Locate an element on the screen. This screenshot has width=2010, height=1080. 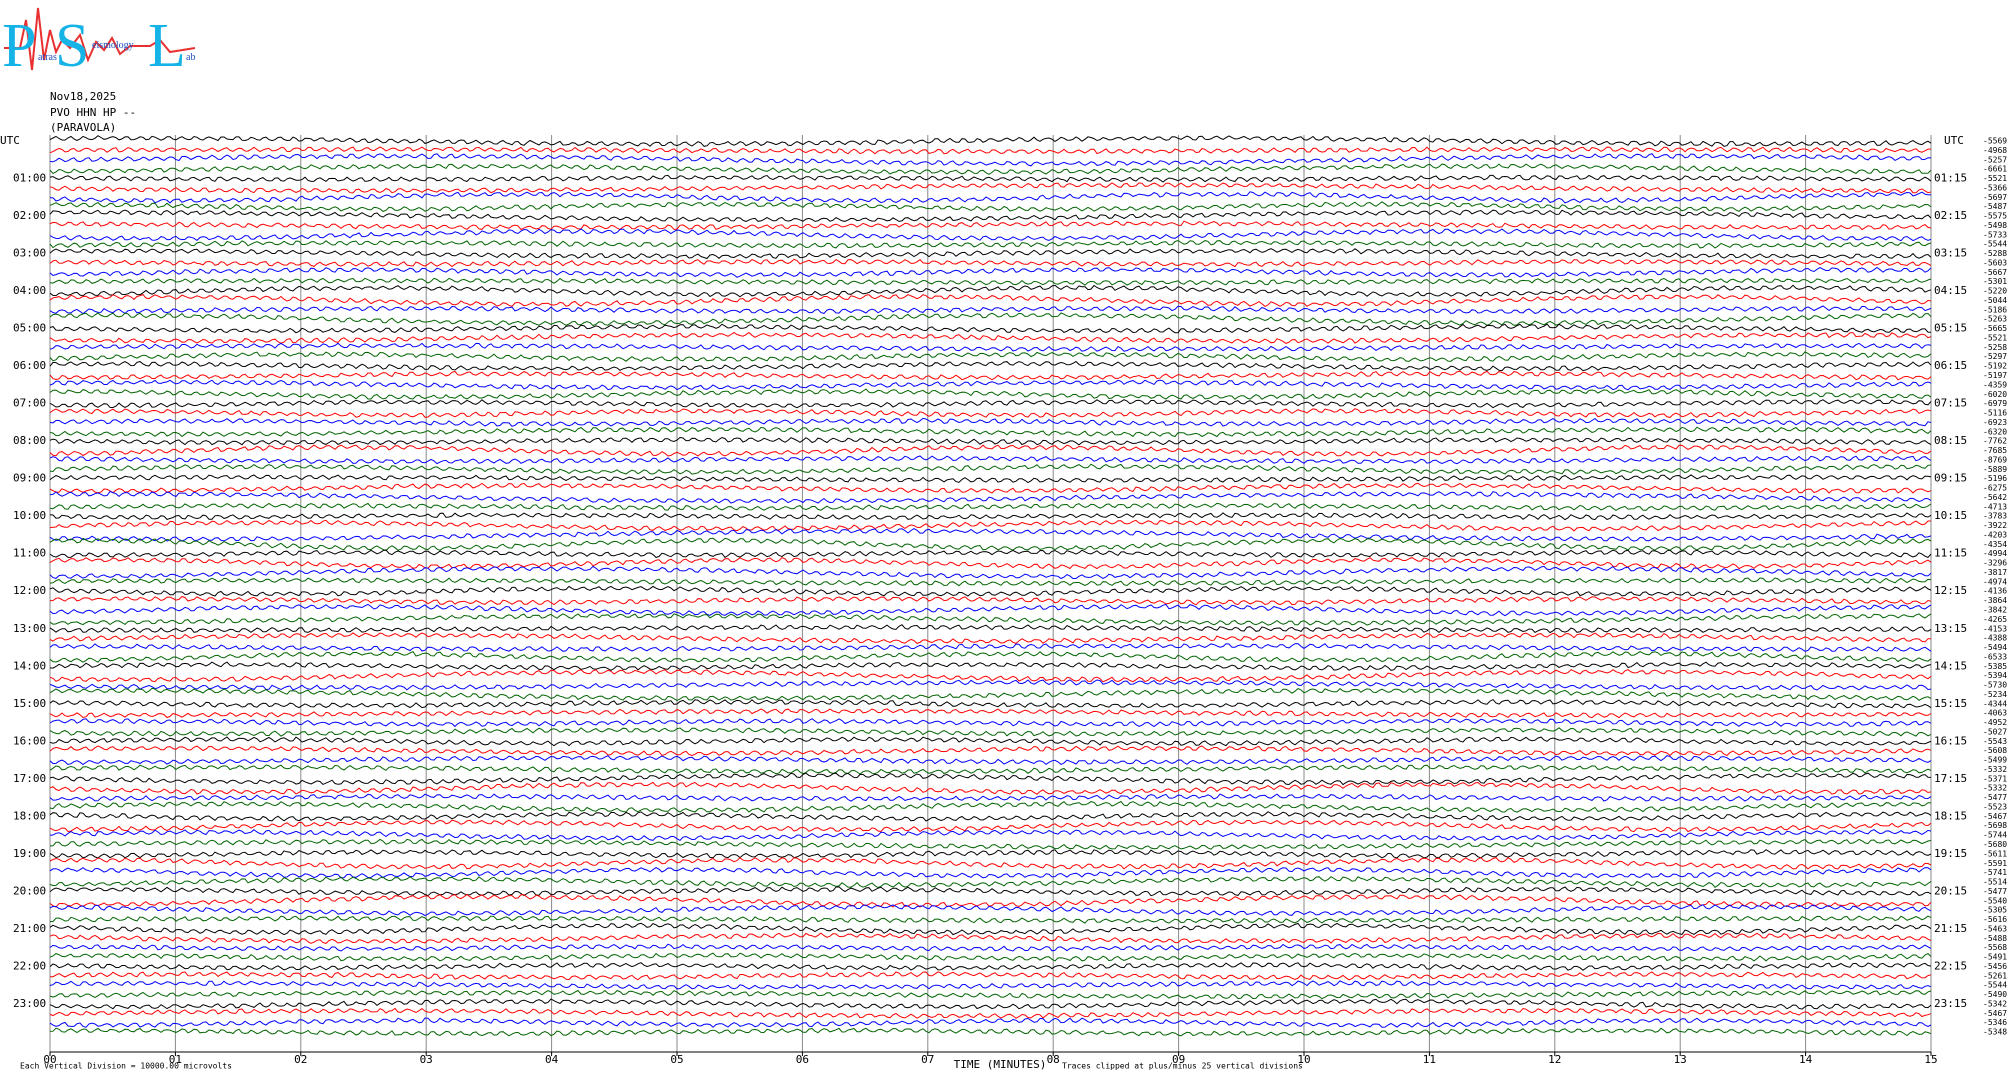
trace-offset: -5366 is located at coordinates (1995, 187).